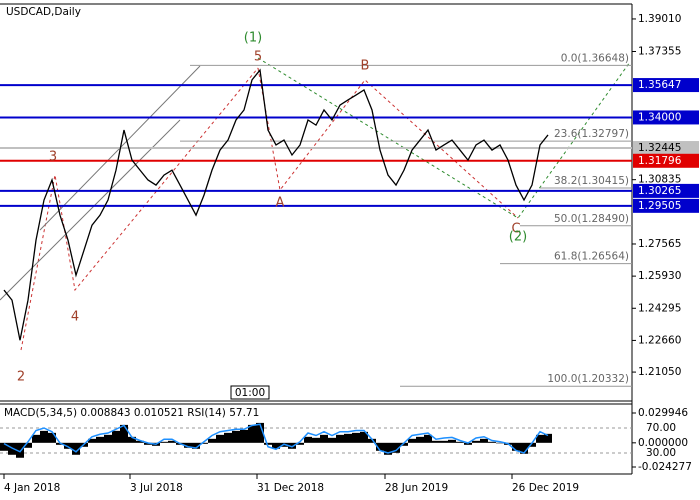  Describe the element at coordinates (659, 191) in the screenshot. I see `level-label: 1.30265` at that location.